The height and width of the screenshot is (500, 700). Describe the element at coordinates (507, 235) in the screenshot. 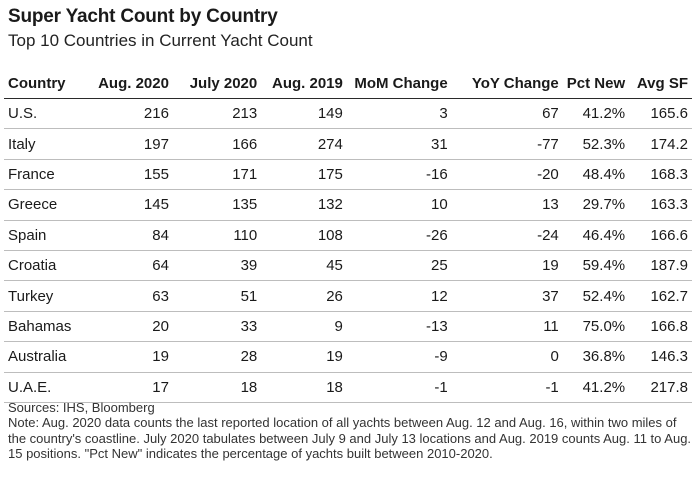

I see `table-cell: -24` at that location.